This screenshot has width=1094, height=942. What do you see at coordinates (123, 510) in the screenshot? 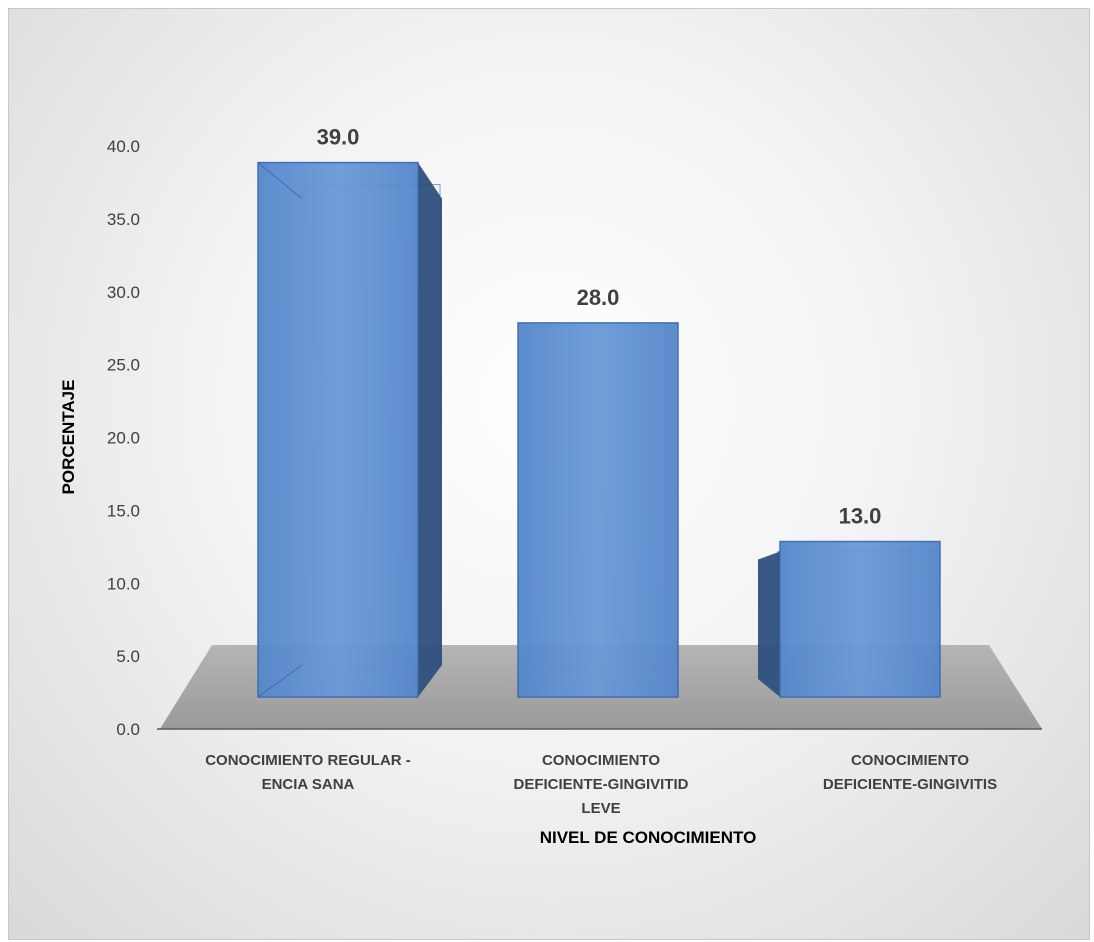
I see `y-tick-label: 15.0` at bounding box center [123, 510].